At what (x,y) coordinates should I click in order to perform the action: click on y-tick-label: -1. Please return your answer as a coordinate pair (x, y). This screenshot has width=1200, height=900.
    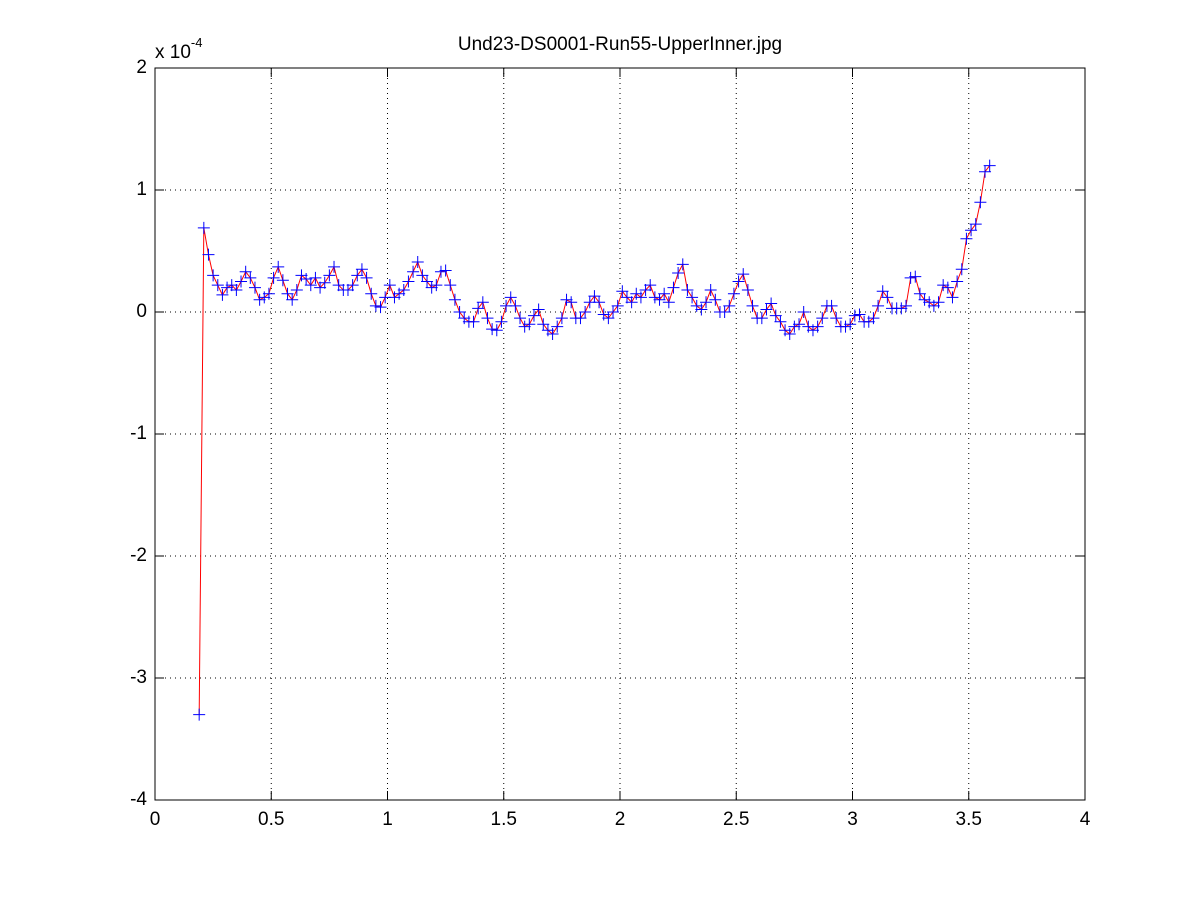
    Looking at the image, I should click on (138, 433).